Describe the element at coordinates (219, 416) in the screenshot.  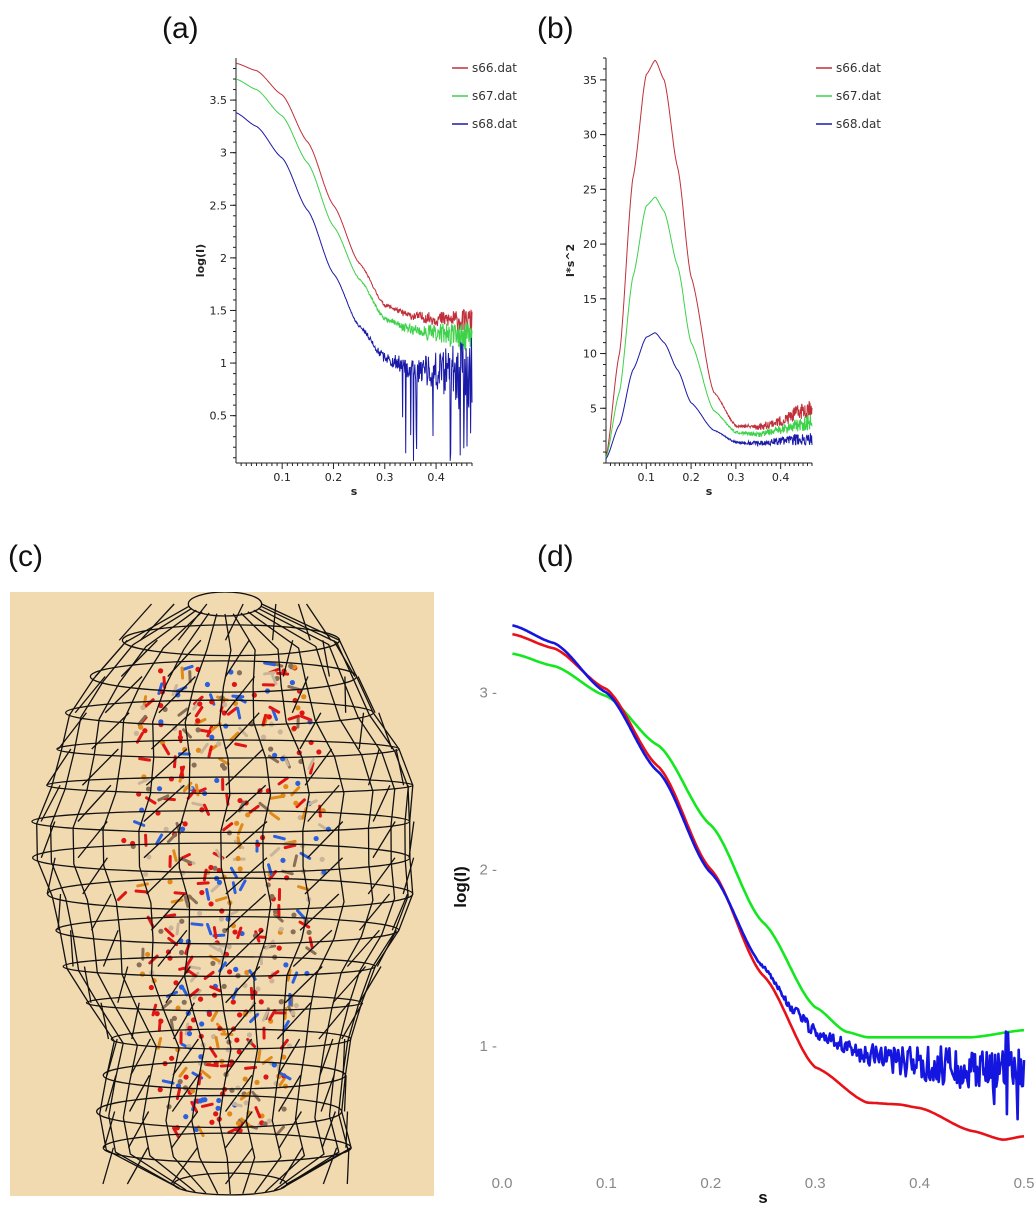
I see `y-tick-label: 0.5` at that location.